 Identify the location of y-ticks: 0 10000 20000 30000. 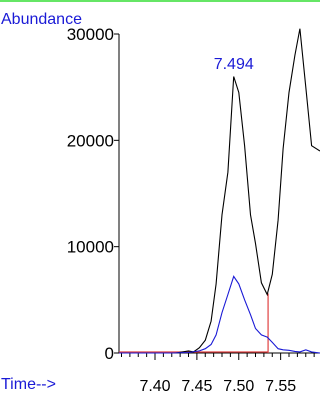
(93, 194).